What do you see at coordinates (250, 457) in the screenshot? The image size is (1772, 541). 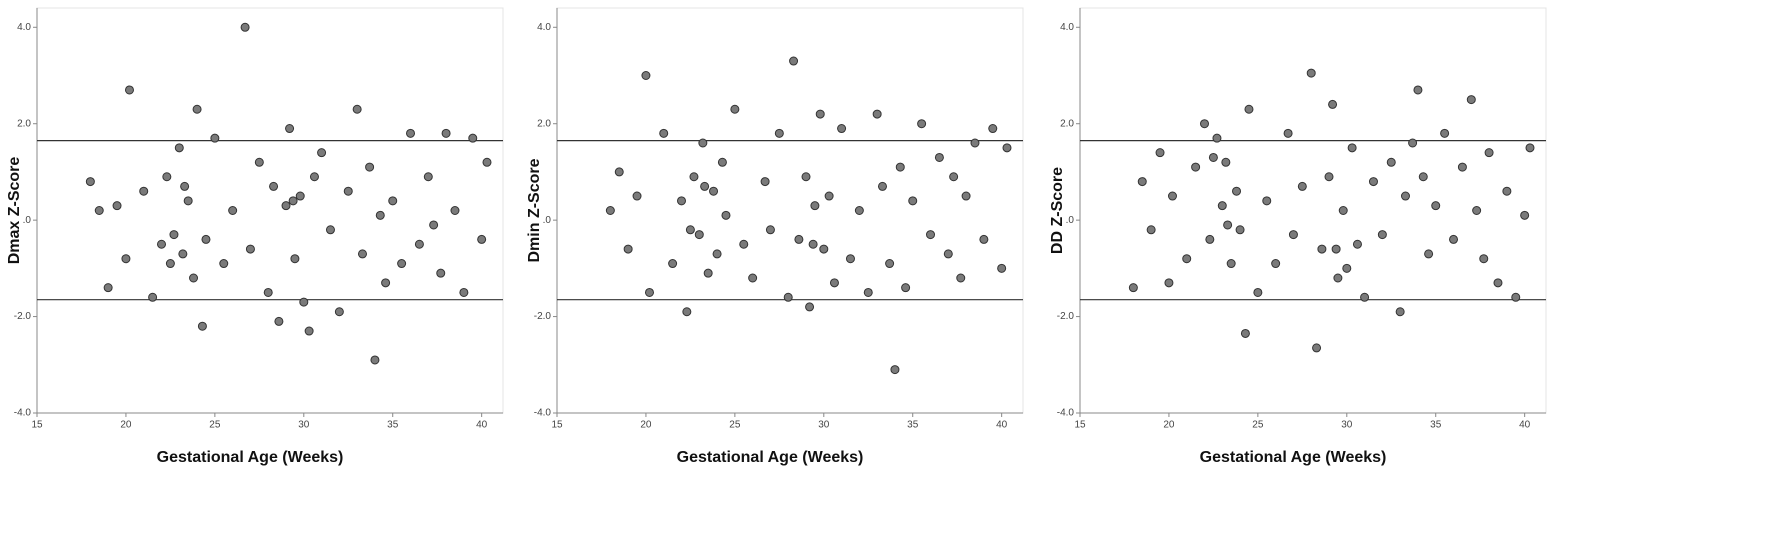 I see `x-axis-label: Gestational Age (Weeks)` at bounding box center [250, 457].